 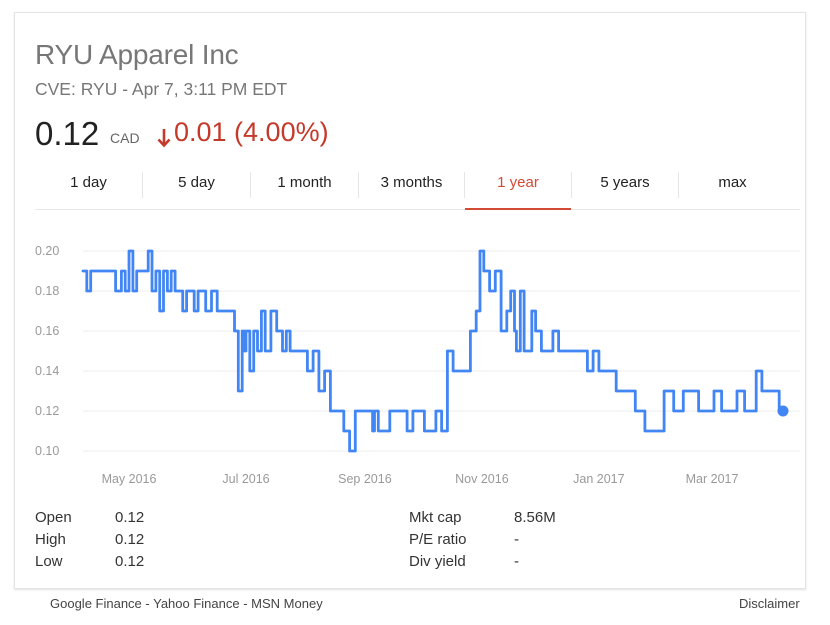 I want to click on company-name: RYU Apparel Inc, so click(x=137, y=54).